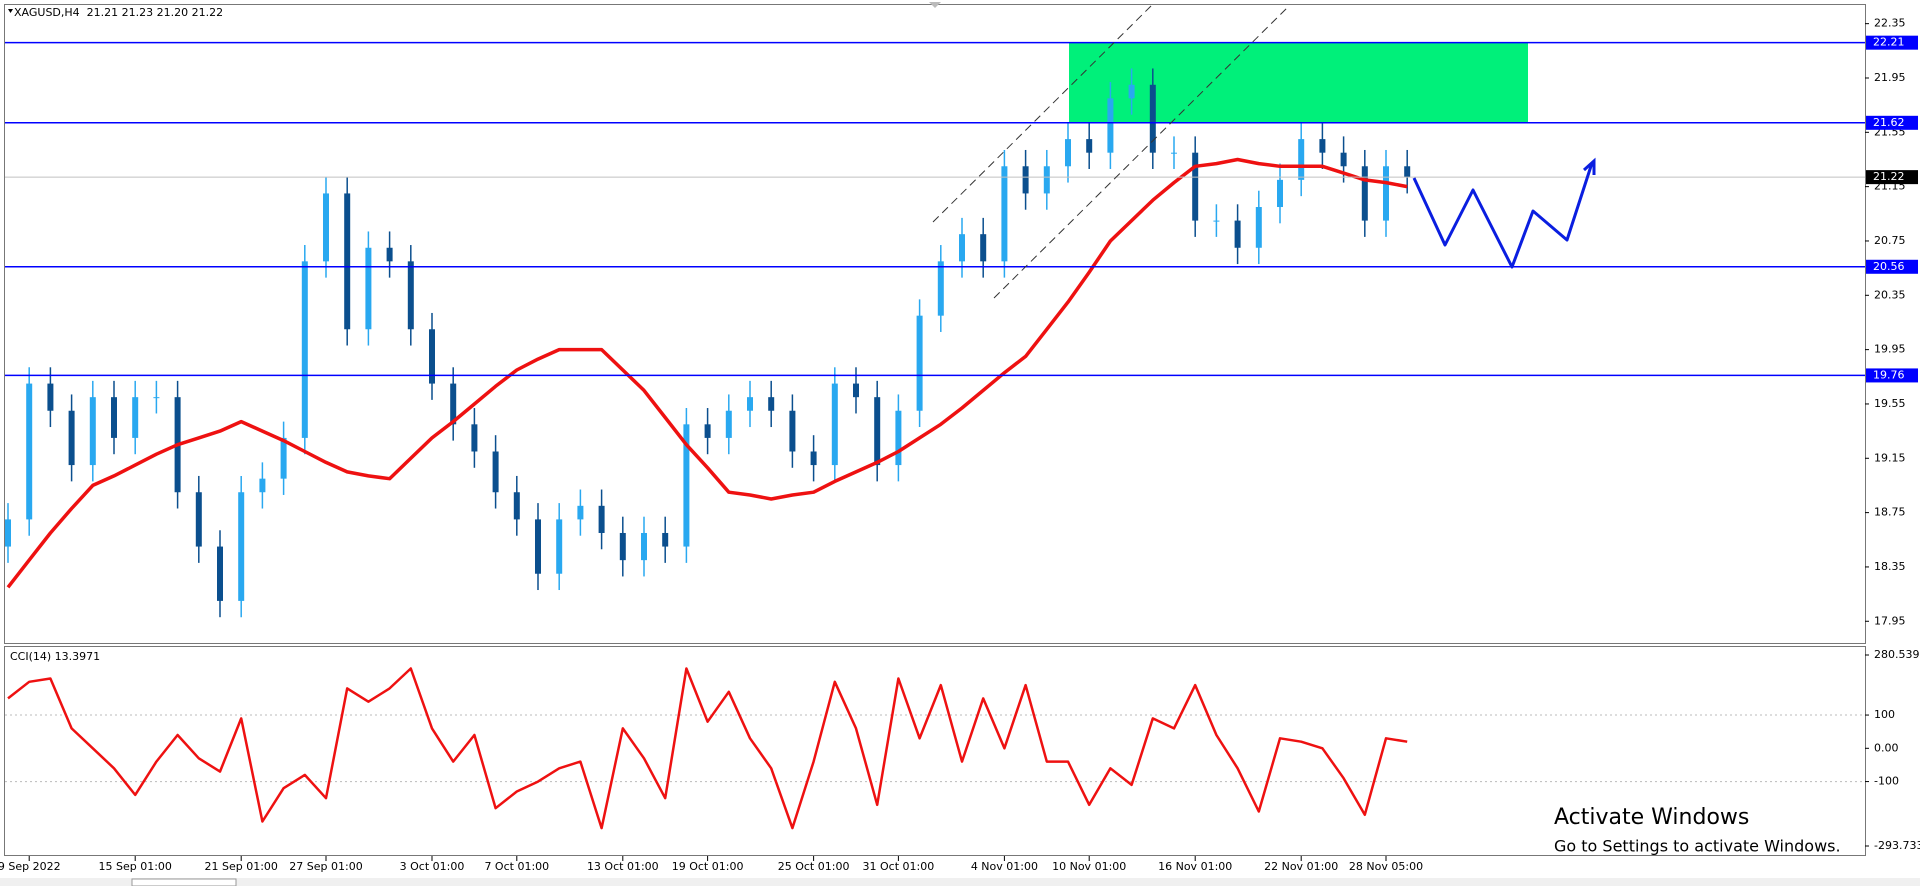 The width and height of the screenshot is (1920, 886). I want to click on forecast-path, so click(1503, 215).